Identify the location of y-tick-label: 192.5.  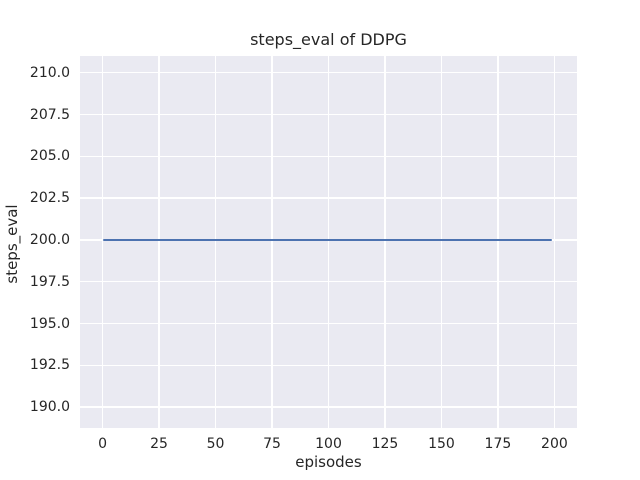
(49, 365).